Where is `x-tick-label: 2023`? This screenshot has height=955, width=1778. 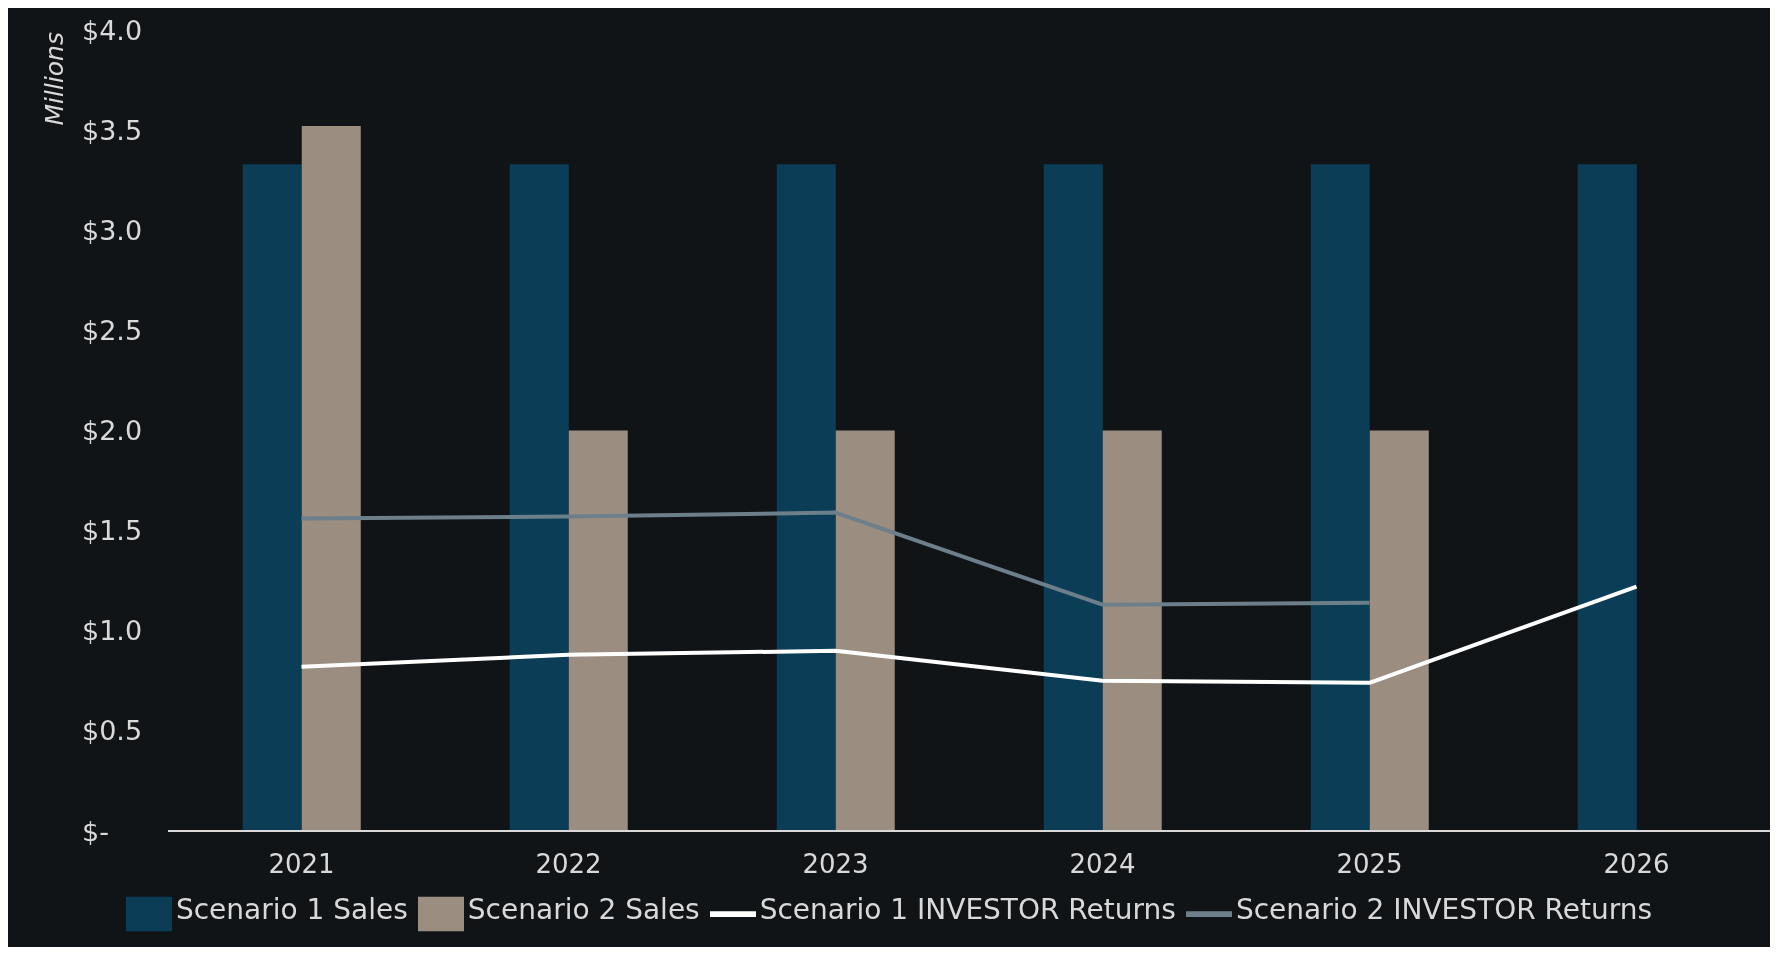 x-tick-label: 2023 is located at coordinates (835, 864).